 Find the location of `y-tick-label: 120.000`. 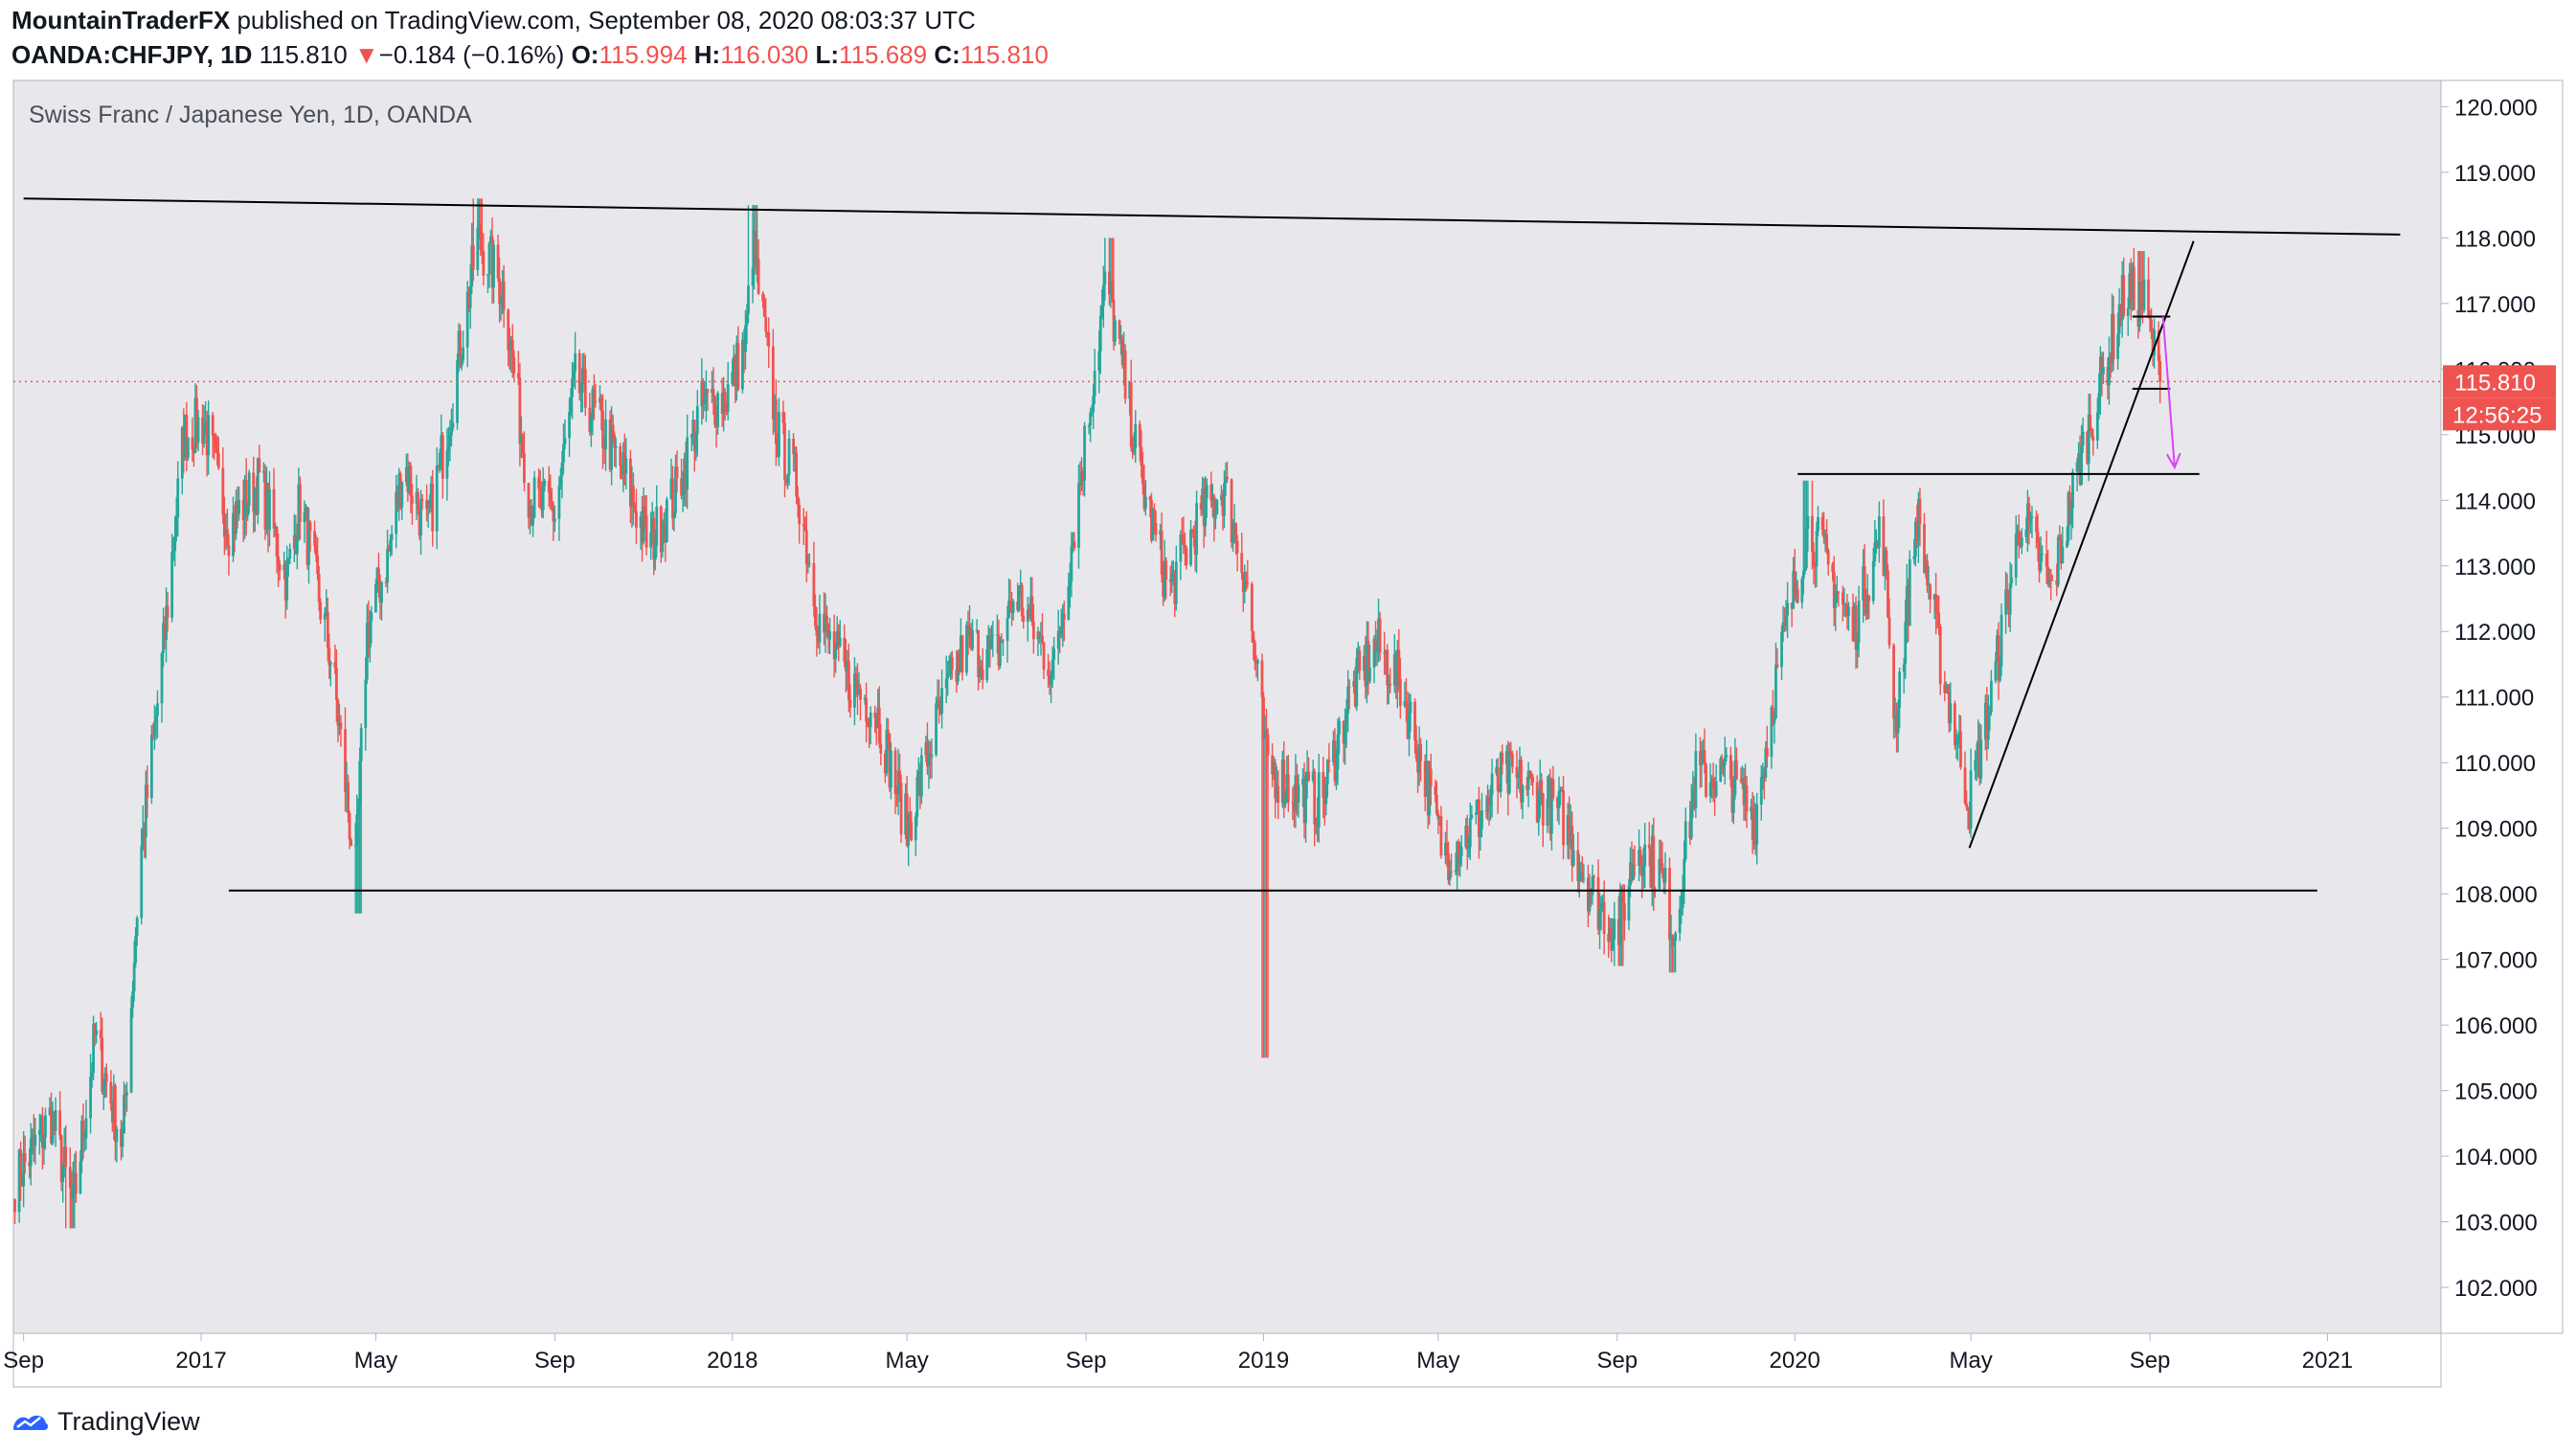

y-tick-label: 120.000 is located at coordinates (2496, 108).